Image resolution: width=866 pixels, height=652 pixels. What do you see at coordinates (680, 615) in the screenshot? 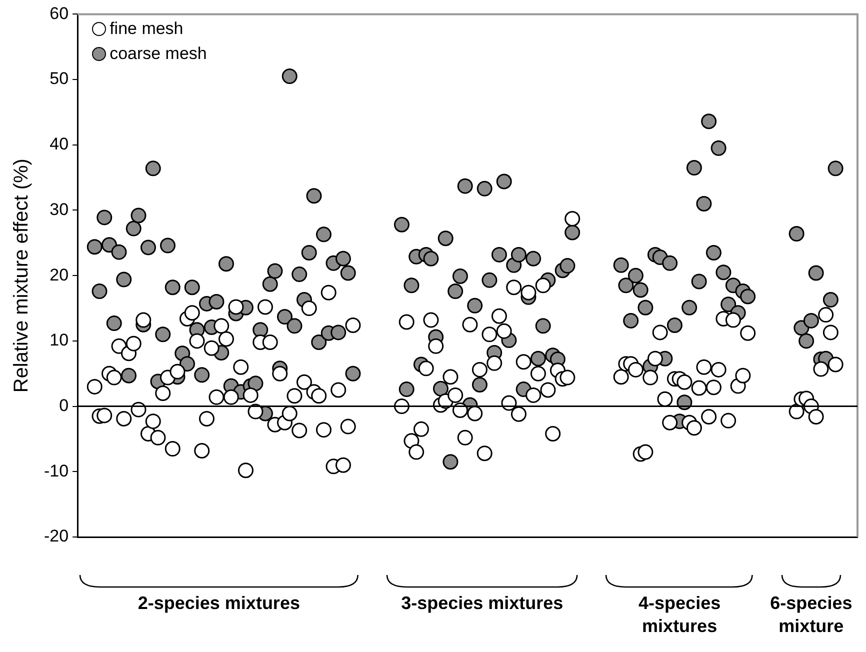
I see `text: 4-species mixtures` at bounding box center [680, 615].